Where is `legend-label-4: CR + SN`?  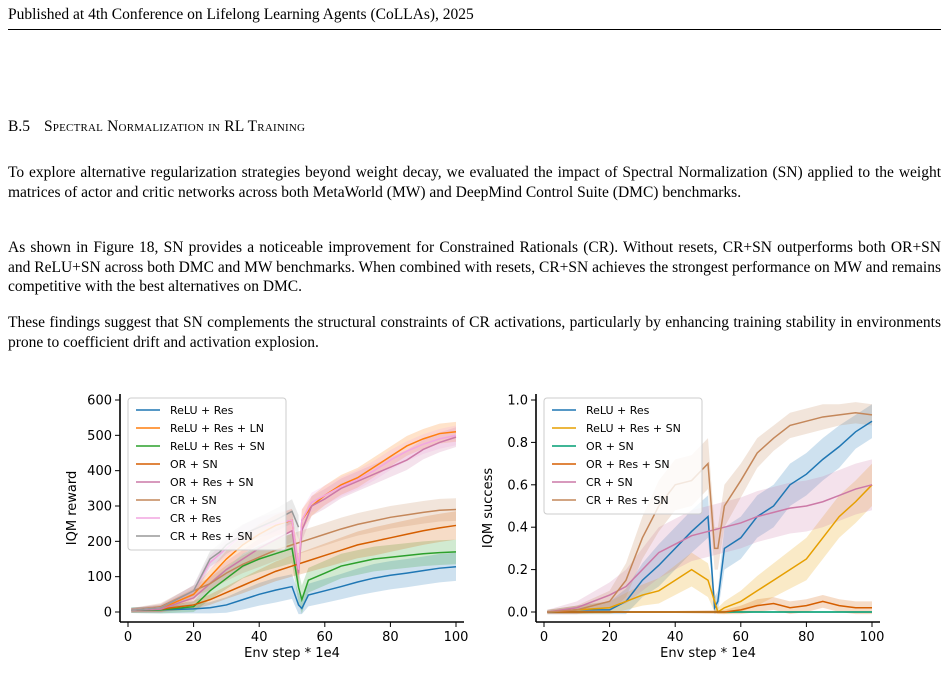
legend-label-4: CR + SN is located at coordinates (609, 482).